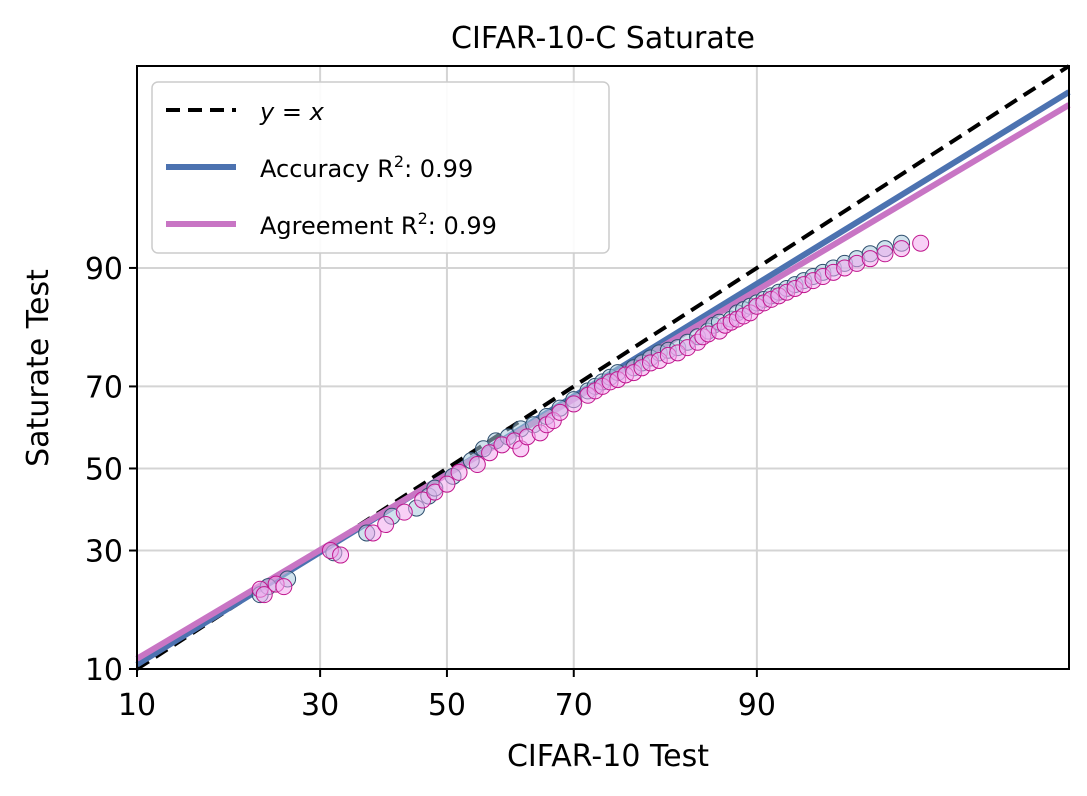 Image resolution: width=1087 pixels, height=796 pixels. I want to click on x-tick-label: 70, so click(574, 705).